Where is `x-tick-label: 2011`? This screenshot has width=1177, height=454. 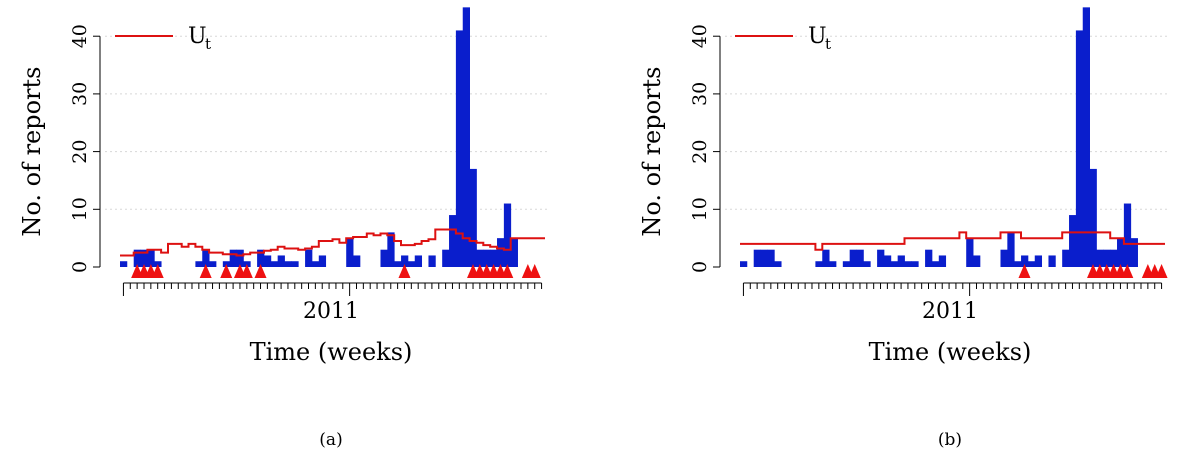 x-tick-label: 2011 is located at coordinates (331, 311).